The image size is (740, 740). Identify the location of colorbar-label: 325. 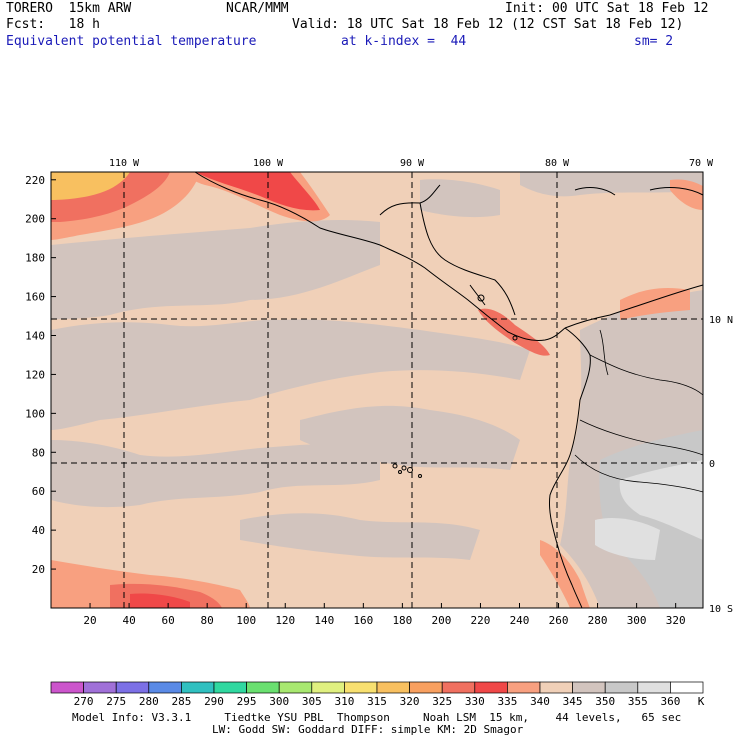
(442, 701).